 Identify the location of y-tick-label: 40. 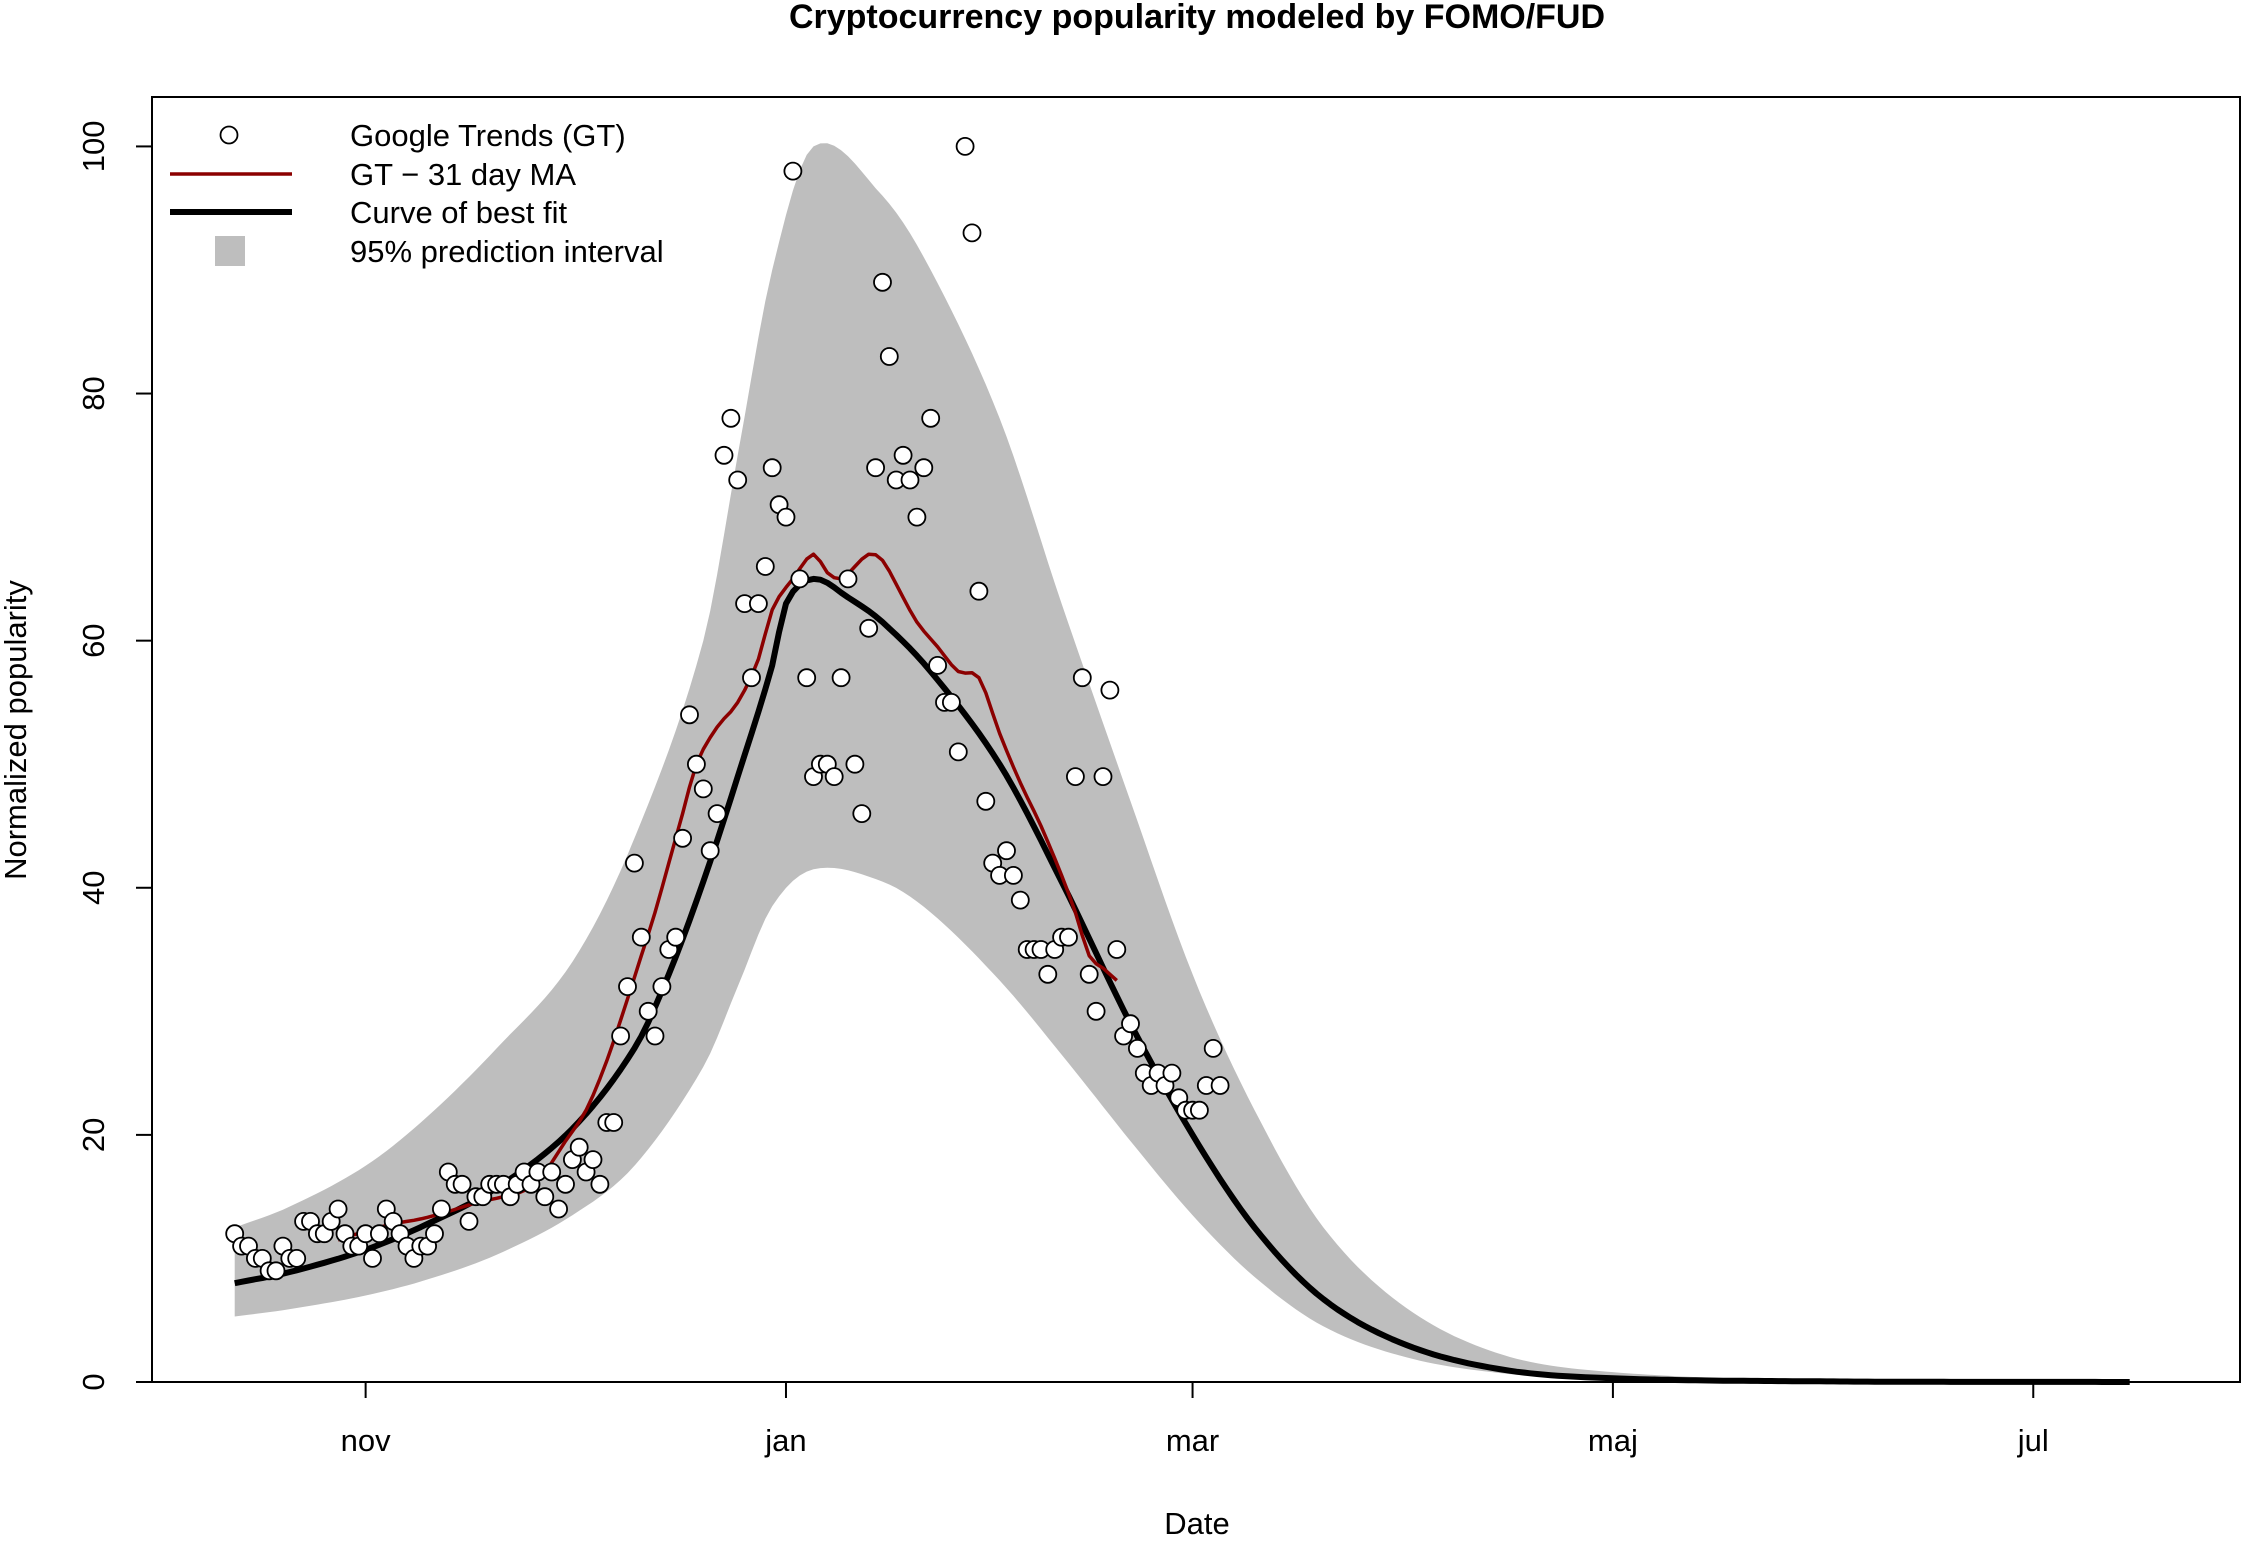
(93, 888).